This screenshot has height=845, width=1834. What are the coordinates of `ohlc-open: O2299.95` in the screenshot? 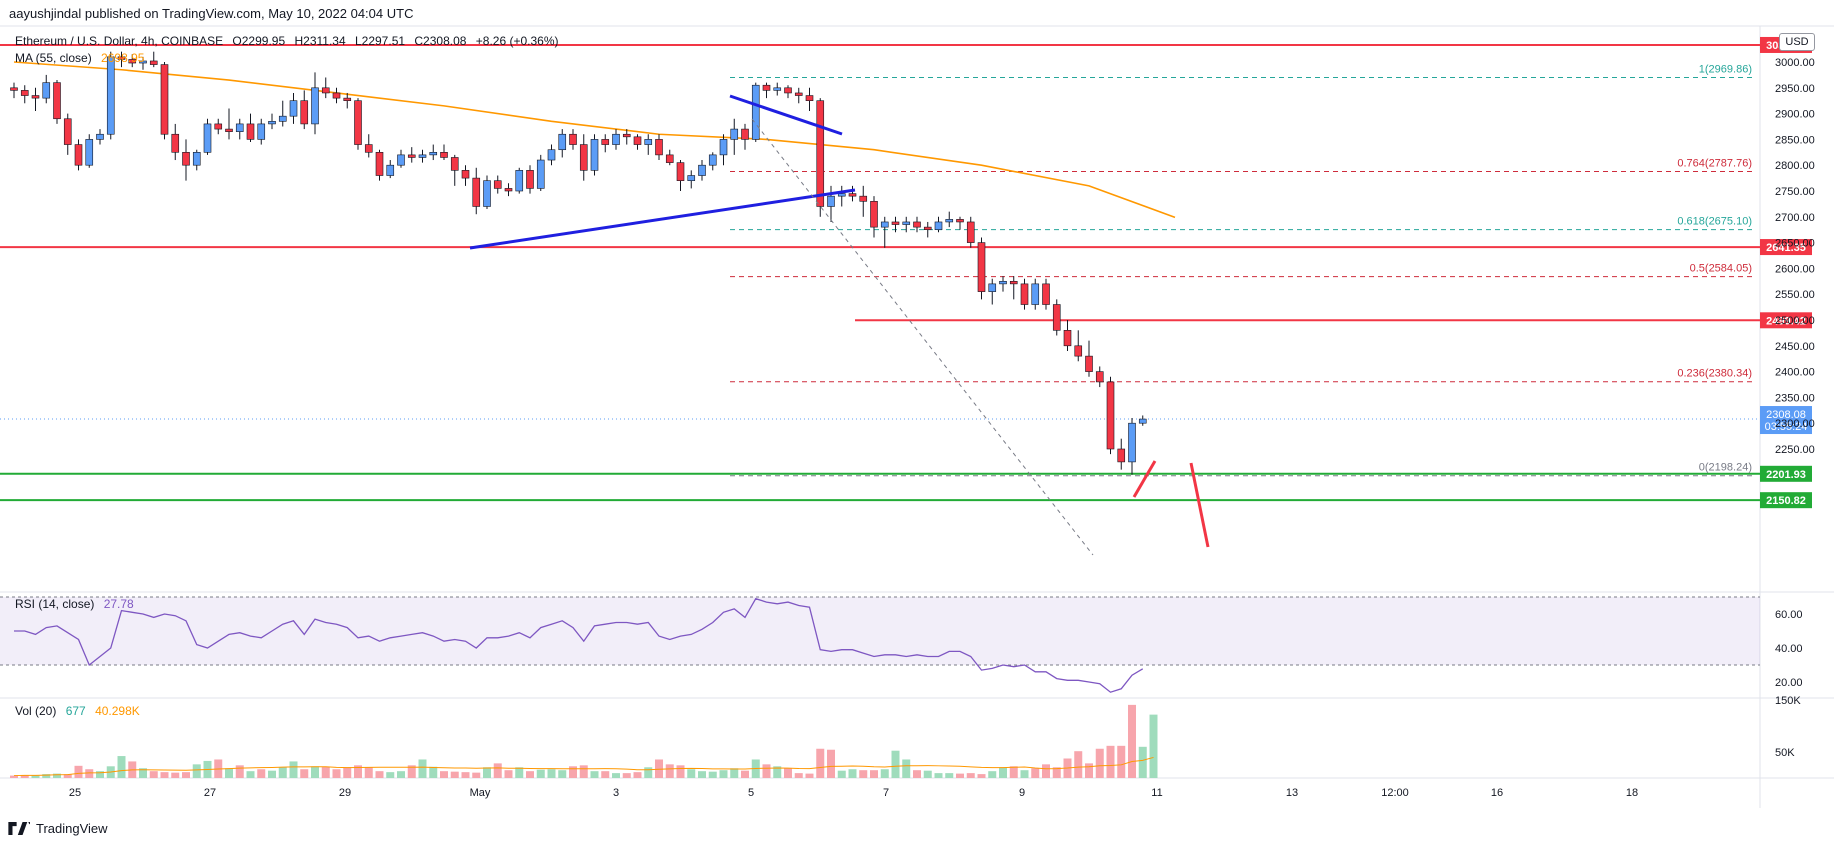 It's located at (259, 41).